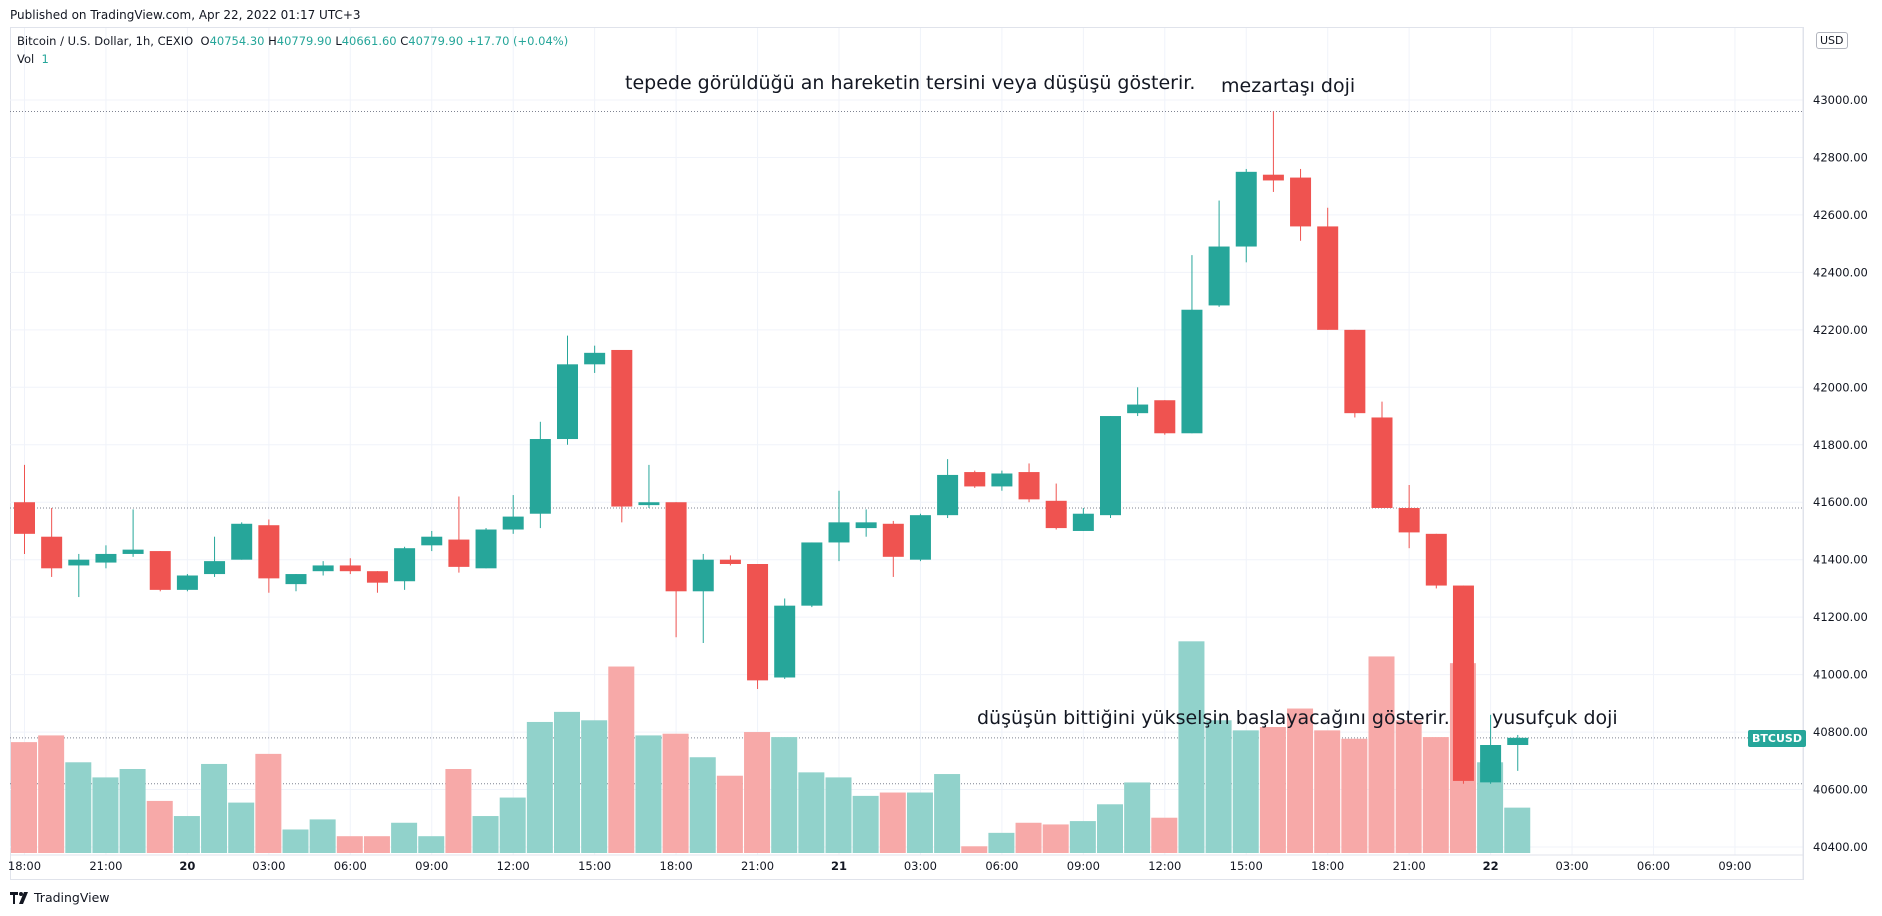 Image resolution: width=1882 pixels, height=916 pixels. Describe the element at coordinates (1840, 100) in the screenshot. I see `price-tick-label: 43000.00` at that location.